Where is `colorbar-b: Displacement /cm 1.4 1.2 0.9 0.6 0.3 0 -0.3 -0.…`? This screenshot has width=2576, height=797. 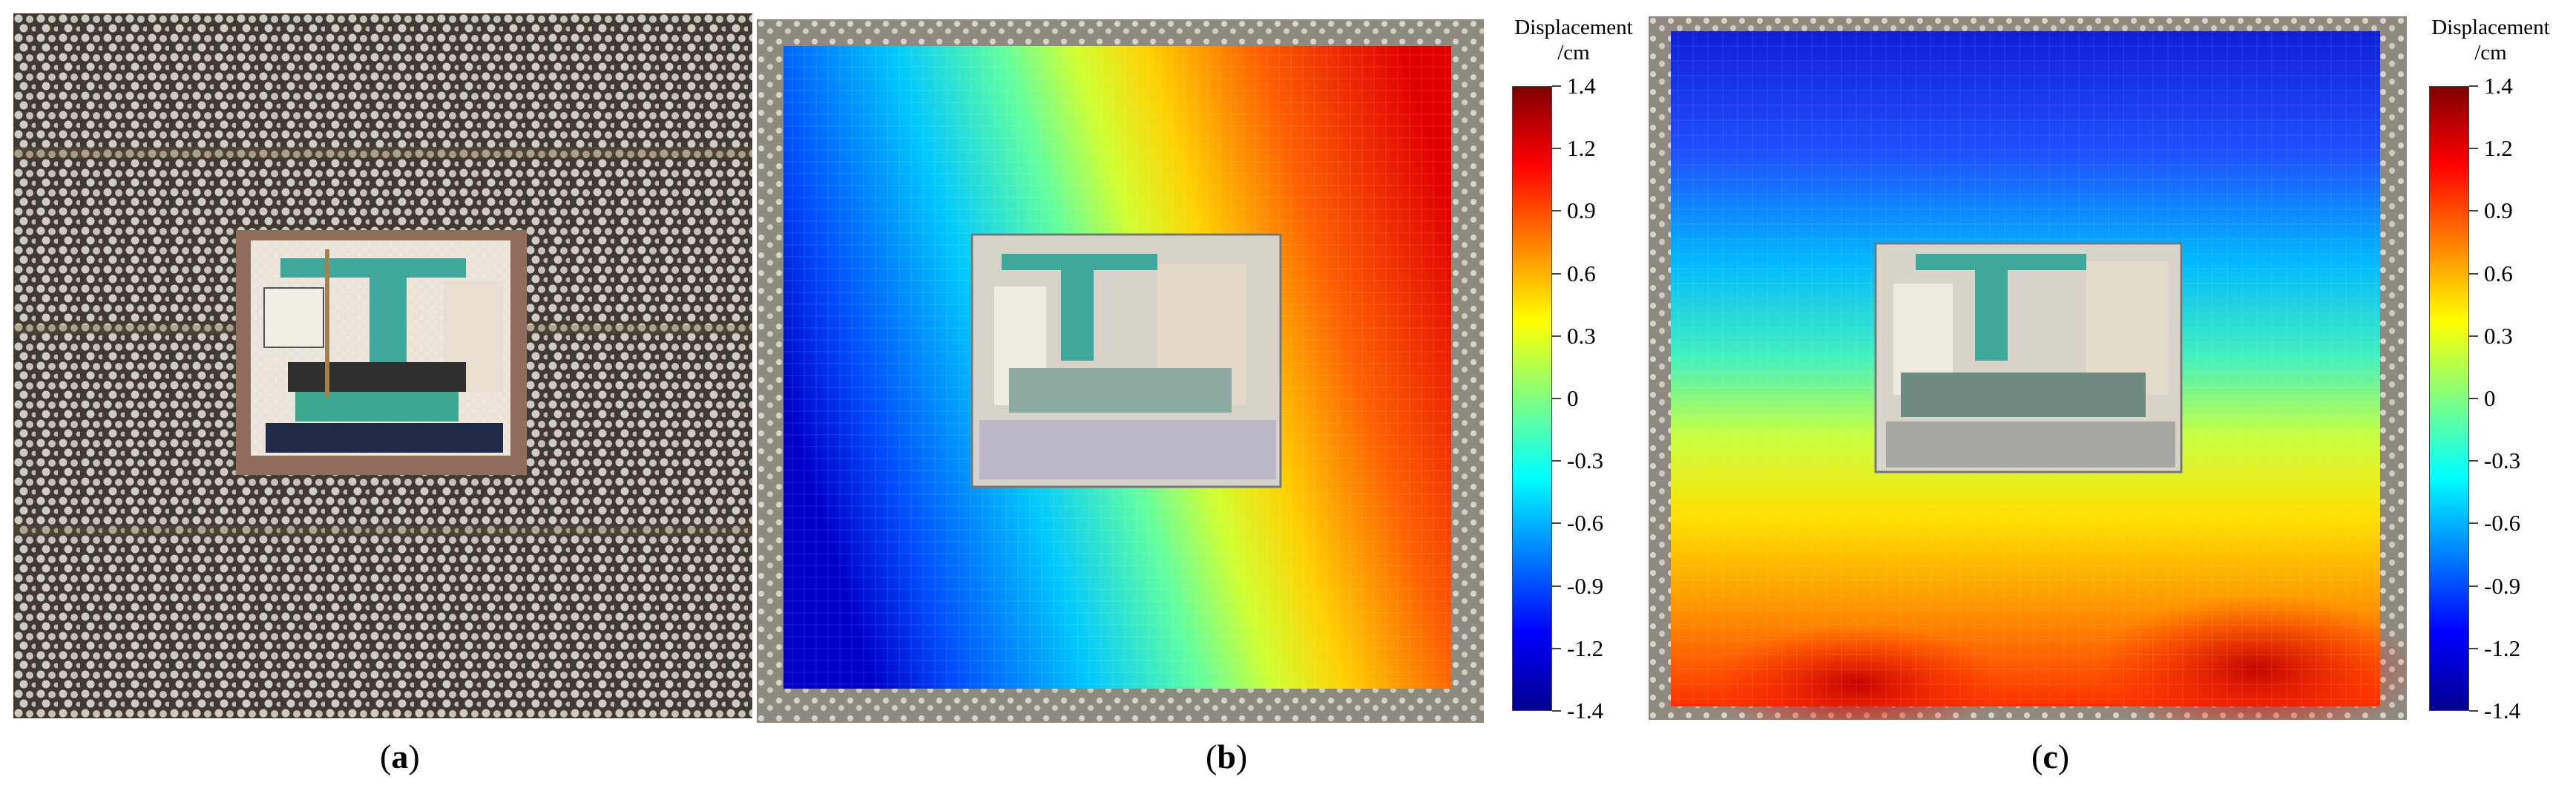
colorbar-b: Displacement /cm 1.4 1.2 0.9 0.6 0.3 0 -0.3 -0.… is located at coordinates (1573, 369).